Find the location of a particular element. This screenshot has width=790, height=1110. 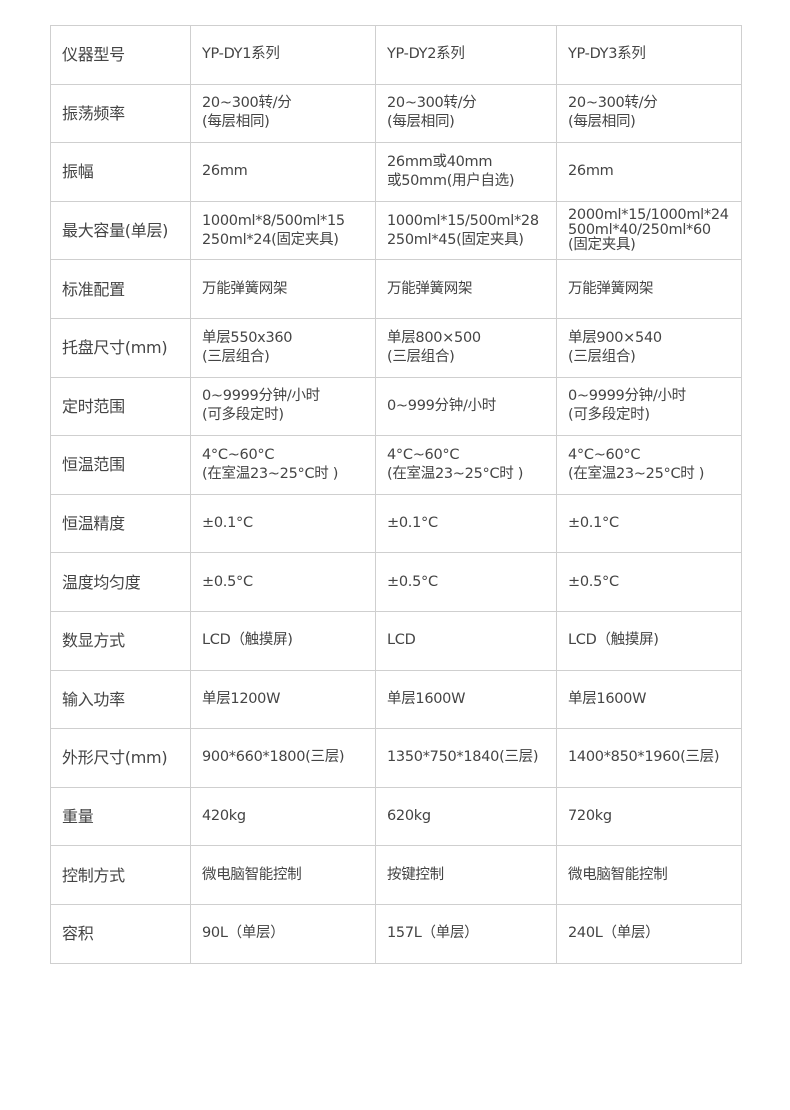

table-cell: YP-DY1系列 is located at coordinates (283, 55).